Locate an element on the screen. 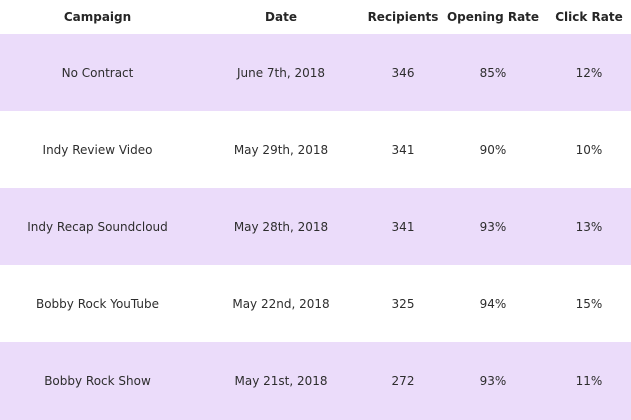 This screenshot has width=631, height=420. date-cell: May 28th, 2018 is located at coordinates (281, 226).